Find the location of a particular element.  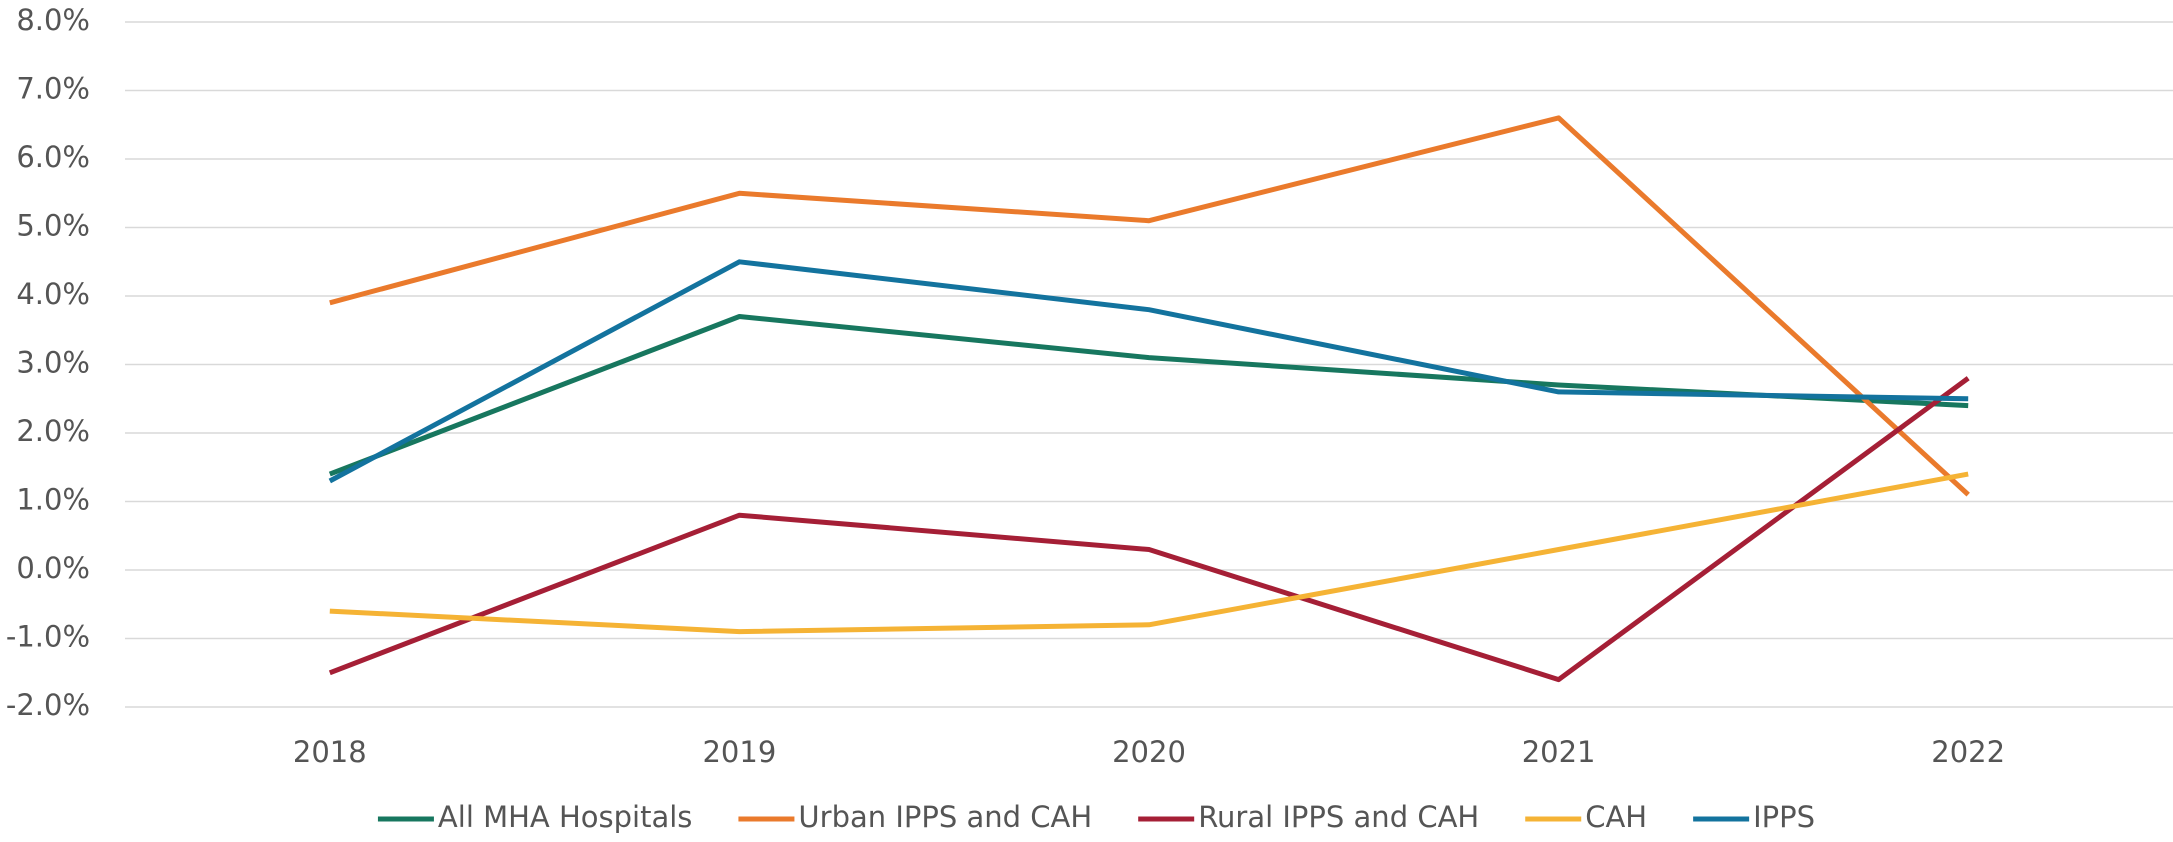

legend-label: CAH is located at coordinates (1616, 817).